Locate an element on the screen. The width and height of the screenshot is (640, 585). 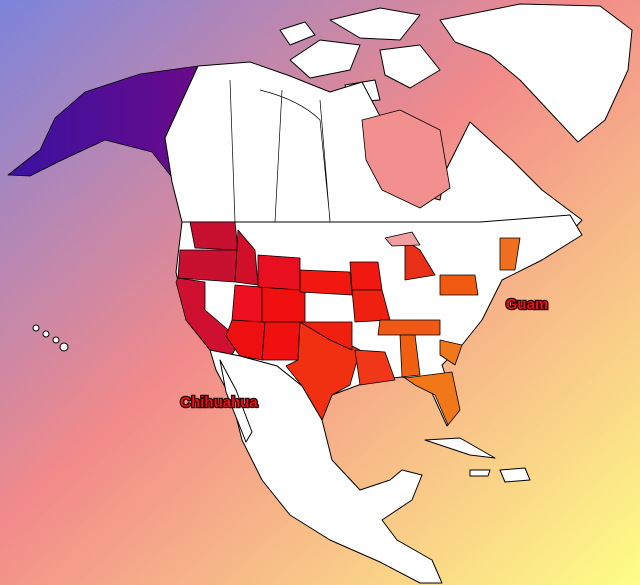
quebec-region is located at coordinates (406, 159).